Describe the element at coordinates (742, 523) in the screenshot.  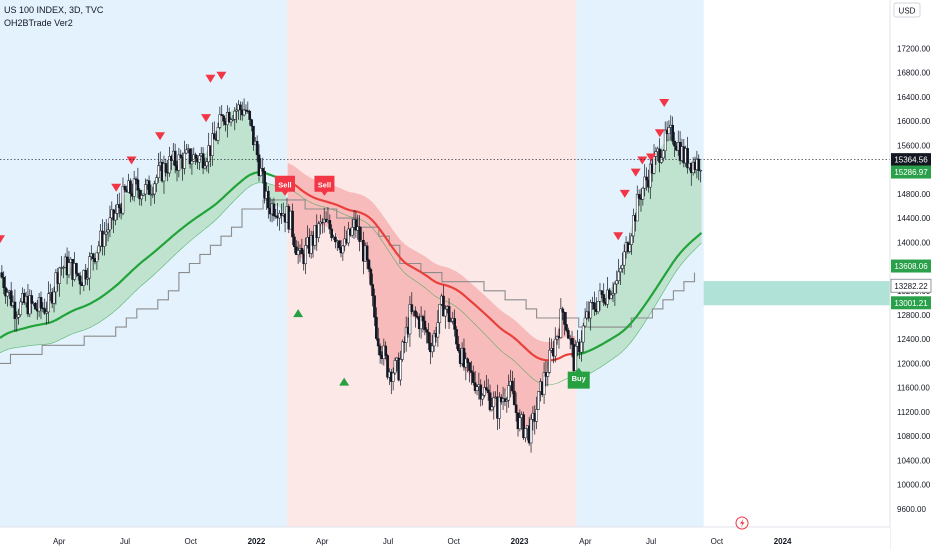
I see `lightning-icon` at that location.